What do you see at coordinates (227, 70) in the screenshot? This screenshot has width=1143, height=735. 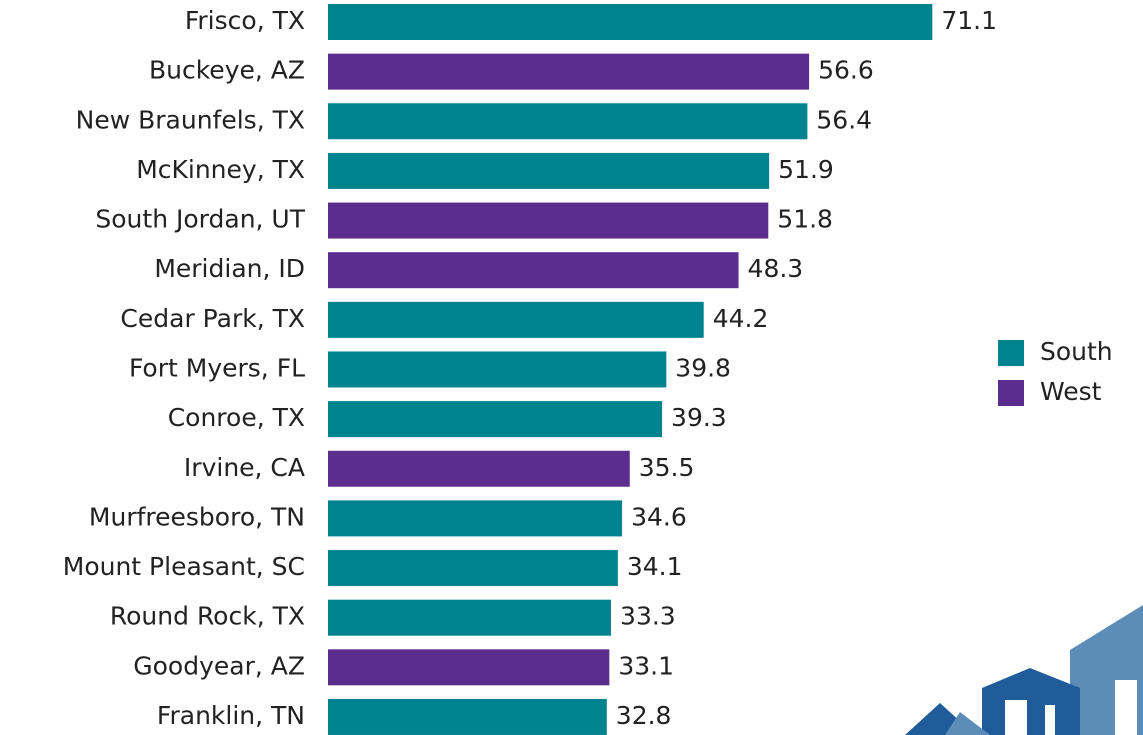 I see `category-label: Buckeye, AZ` at bounding box center [227, 70].